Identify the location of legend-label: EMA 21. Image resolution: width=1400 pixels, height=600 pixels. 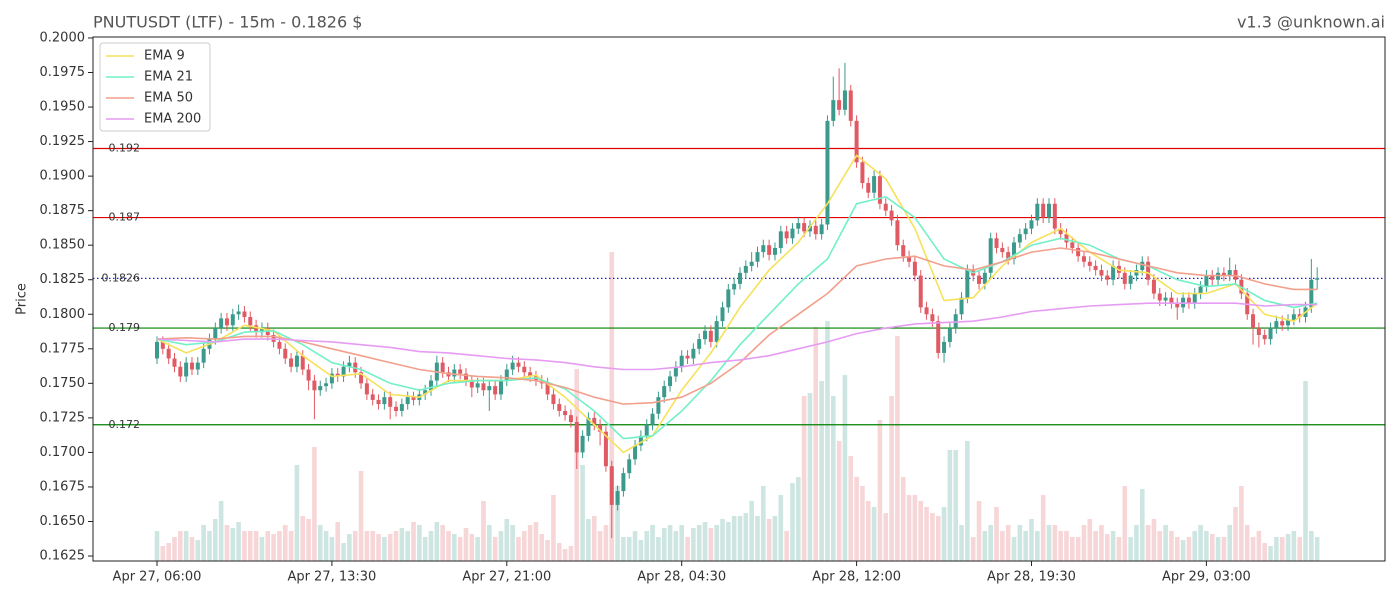
(168, 77).